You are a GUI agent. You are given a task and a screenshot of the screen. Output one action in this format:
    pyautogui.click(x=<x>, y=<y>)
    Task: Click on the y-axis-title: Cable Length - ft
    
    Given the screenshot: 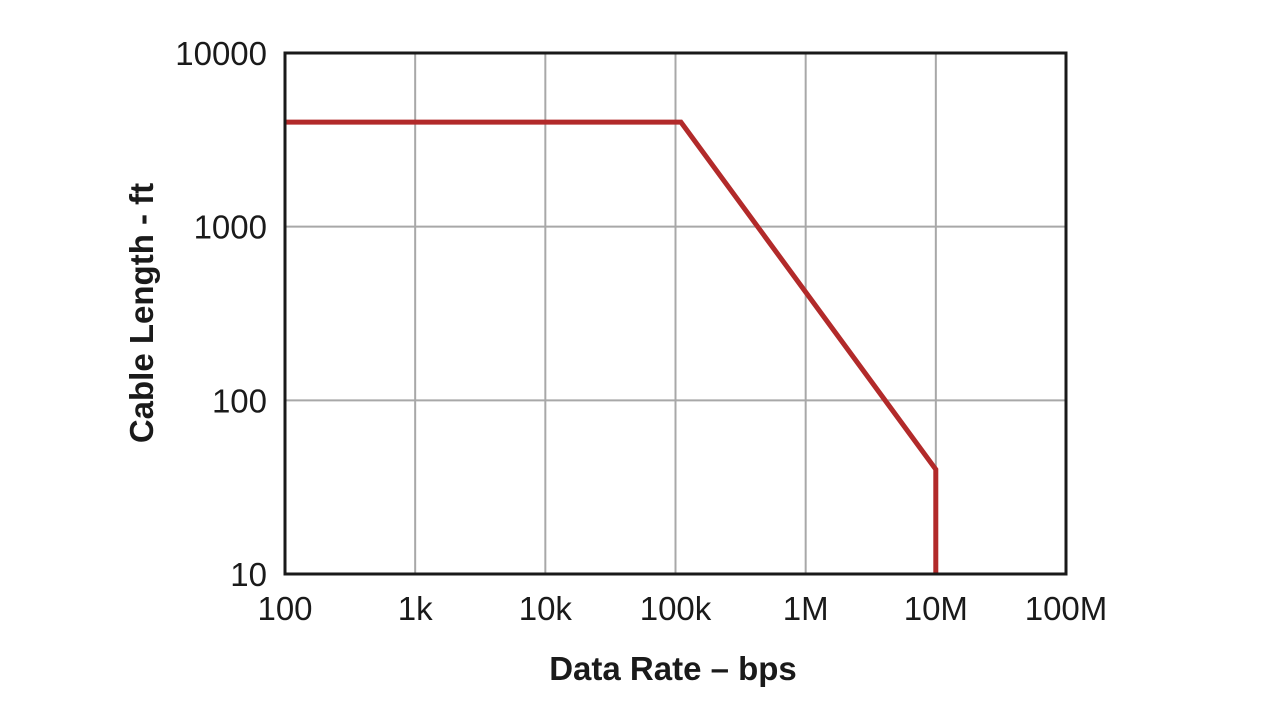 What is the action you would take?
    pyautogui.click(x=141, y=313)
    